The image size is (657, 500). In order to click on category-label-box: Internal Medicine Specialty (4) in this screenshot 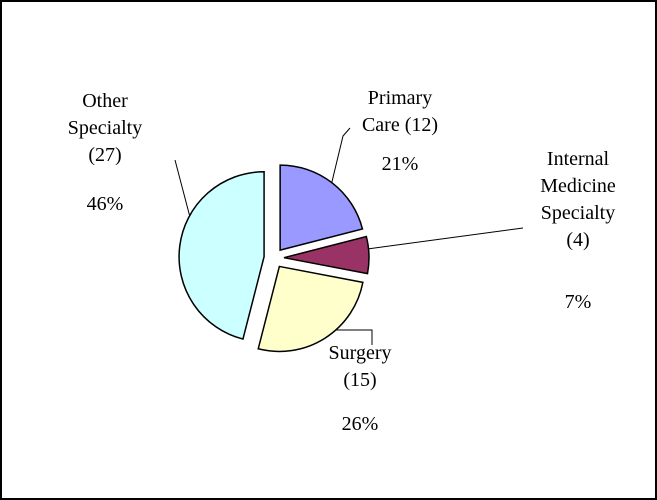, I will do `click(578, 199)`.